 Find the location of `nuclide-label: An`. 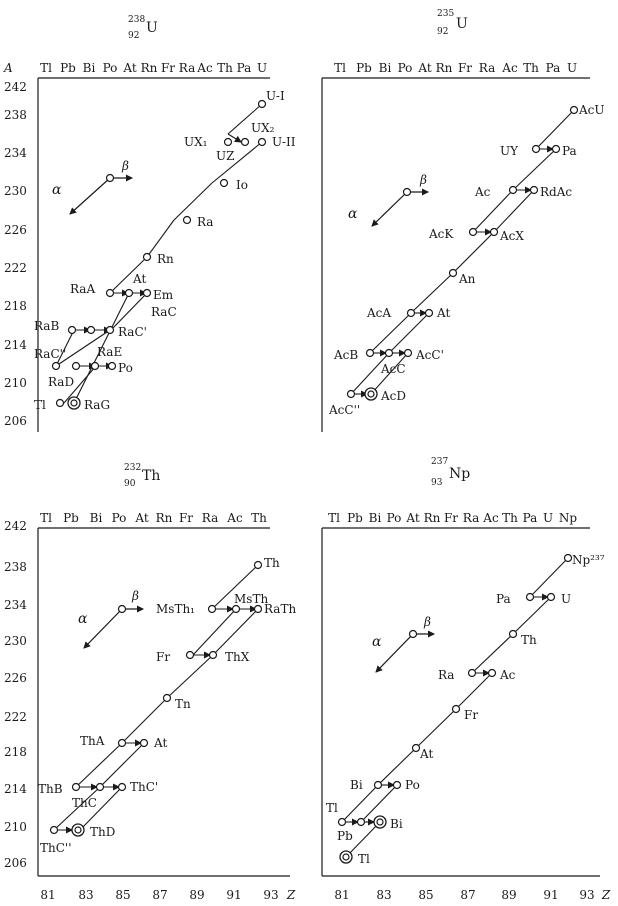

nuclide-label: An is located at coordinates (467, 279).